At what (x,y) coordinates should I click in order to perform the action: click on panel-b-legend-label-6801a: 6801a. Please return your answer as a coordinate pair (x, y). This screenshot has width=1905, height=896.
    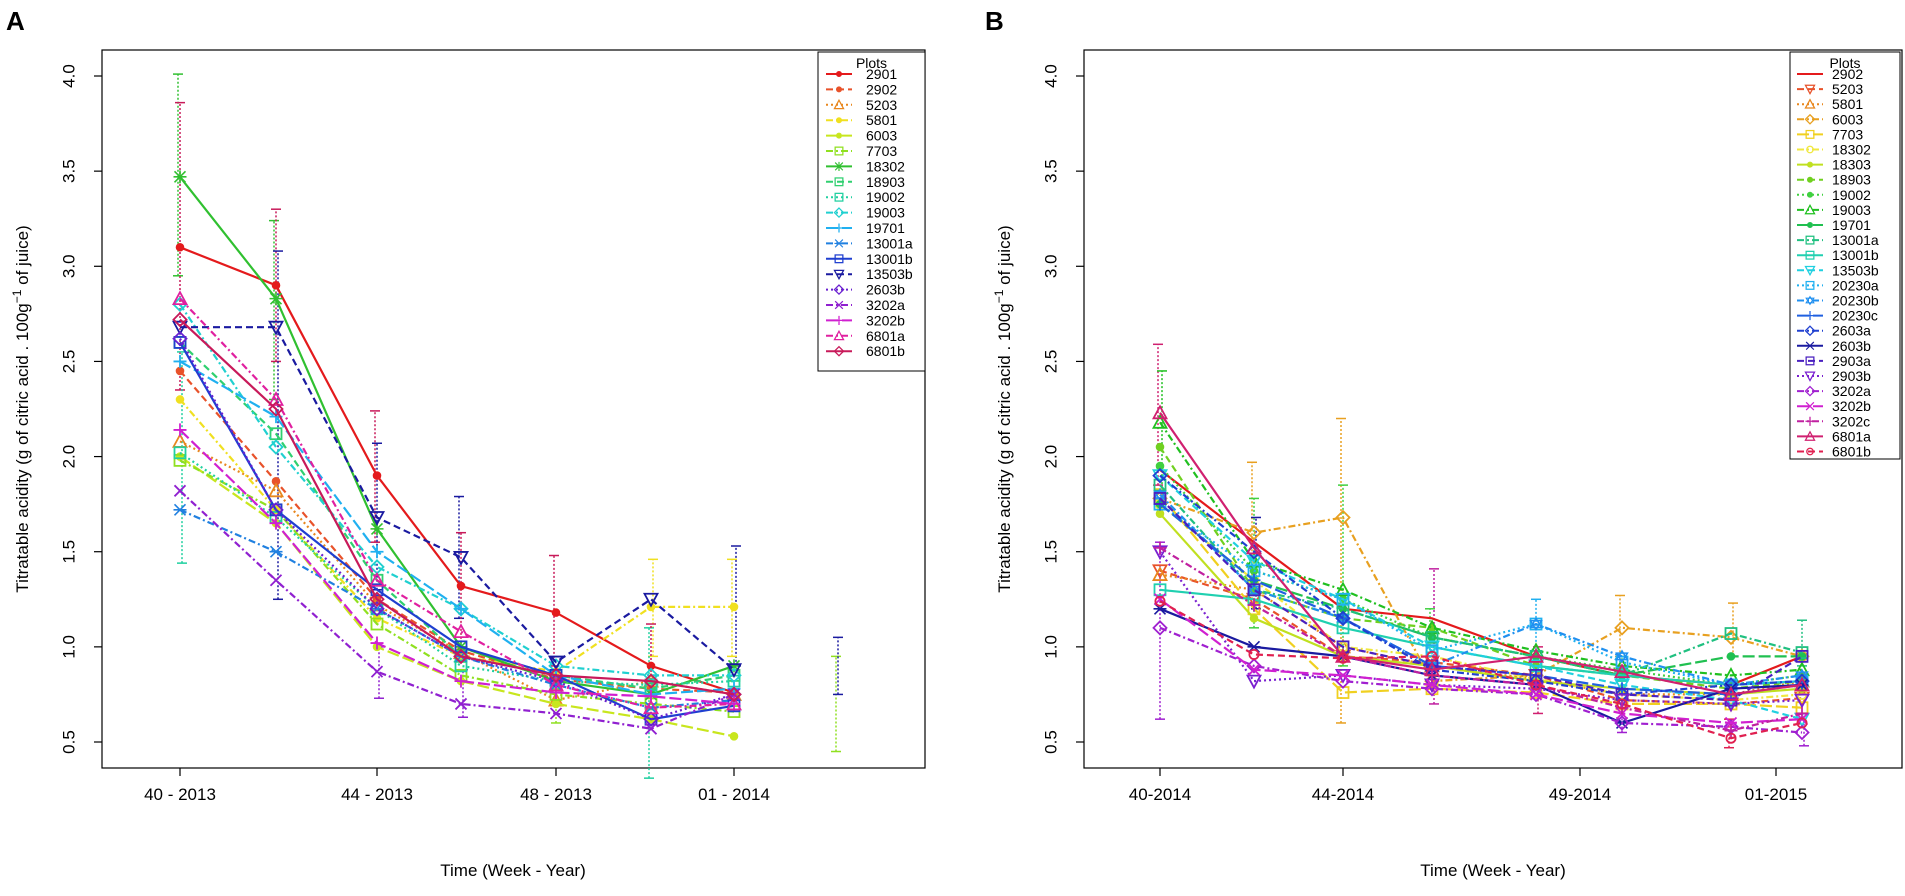
    Looking at the image, I should click on (1851, 436).